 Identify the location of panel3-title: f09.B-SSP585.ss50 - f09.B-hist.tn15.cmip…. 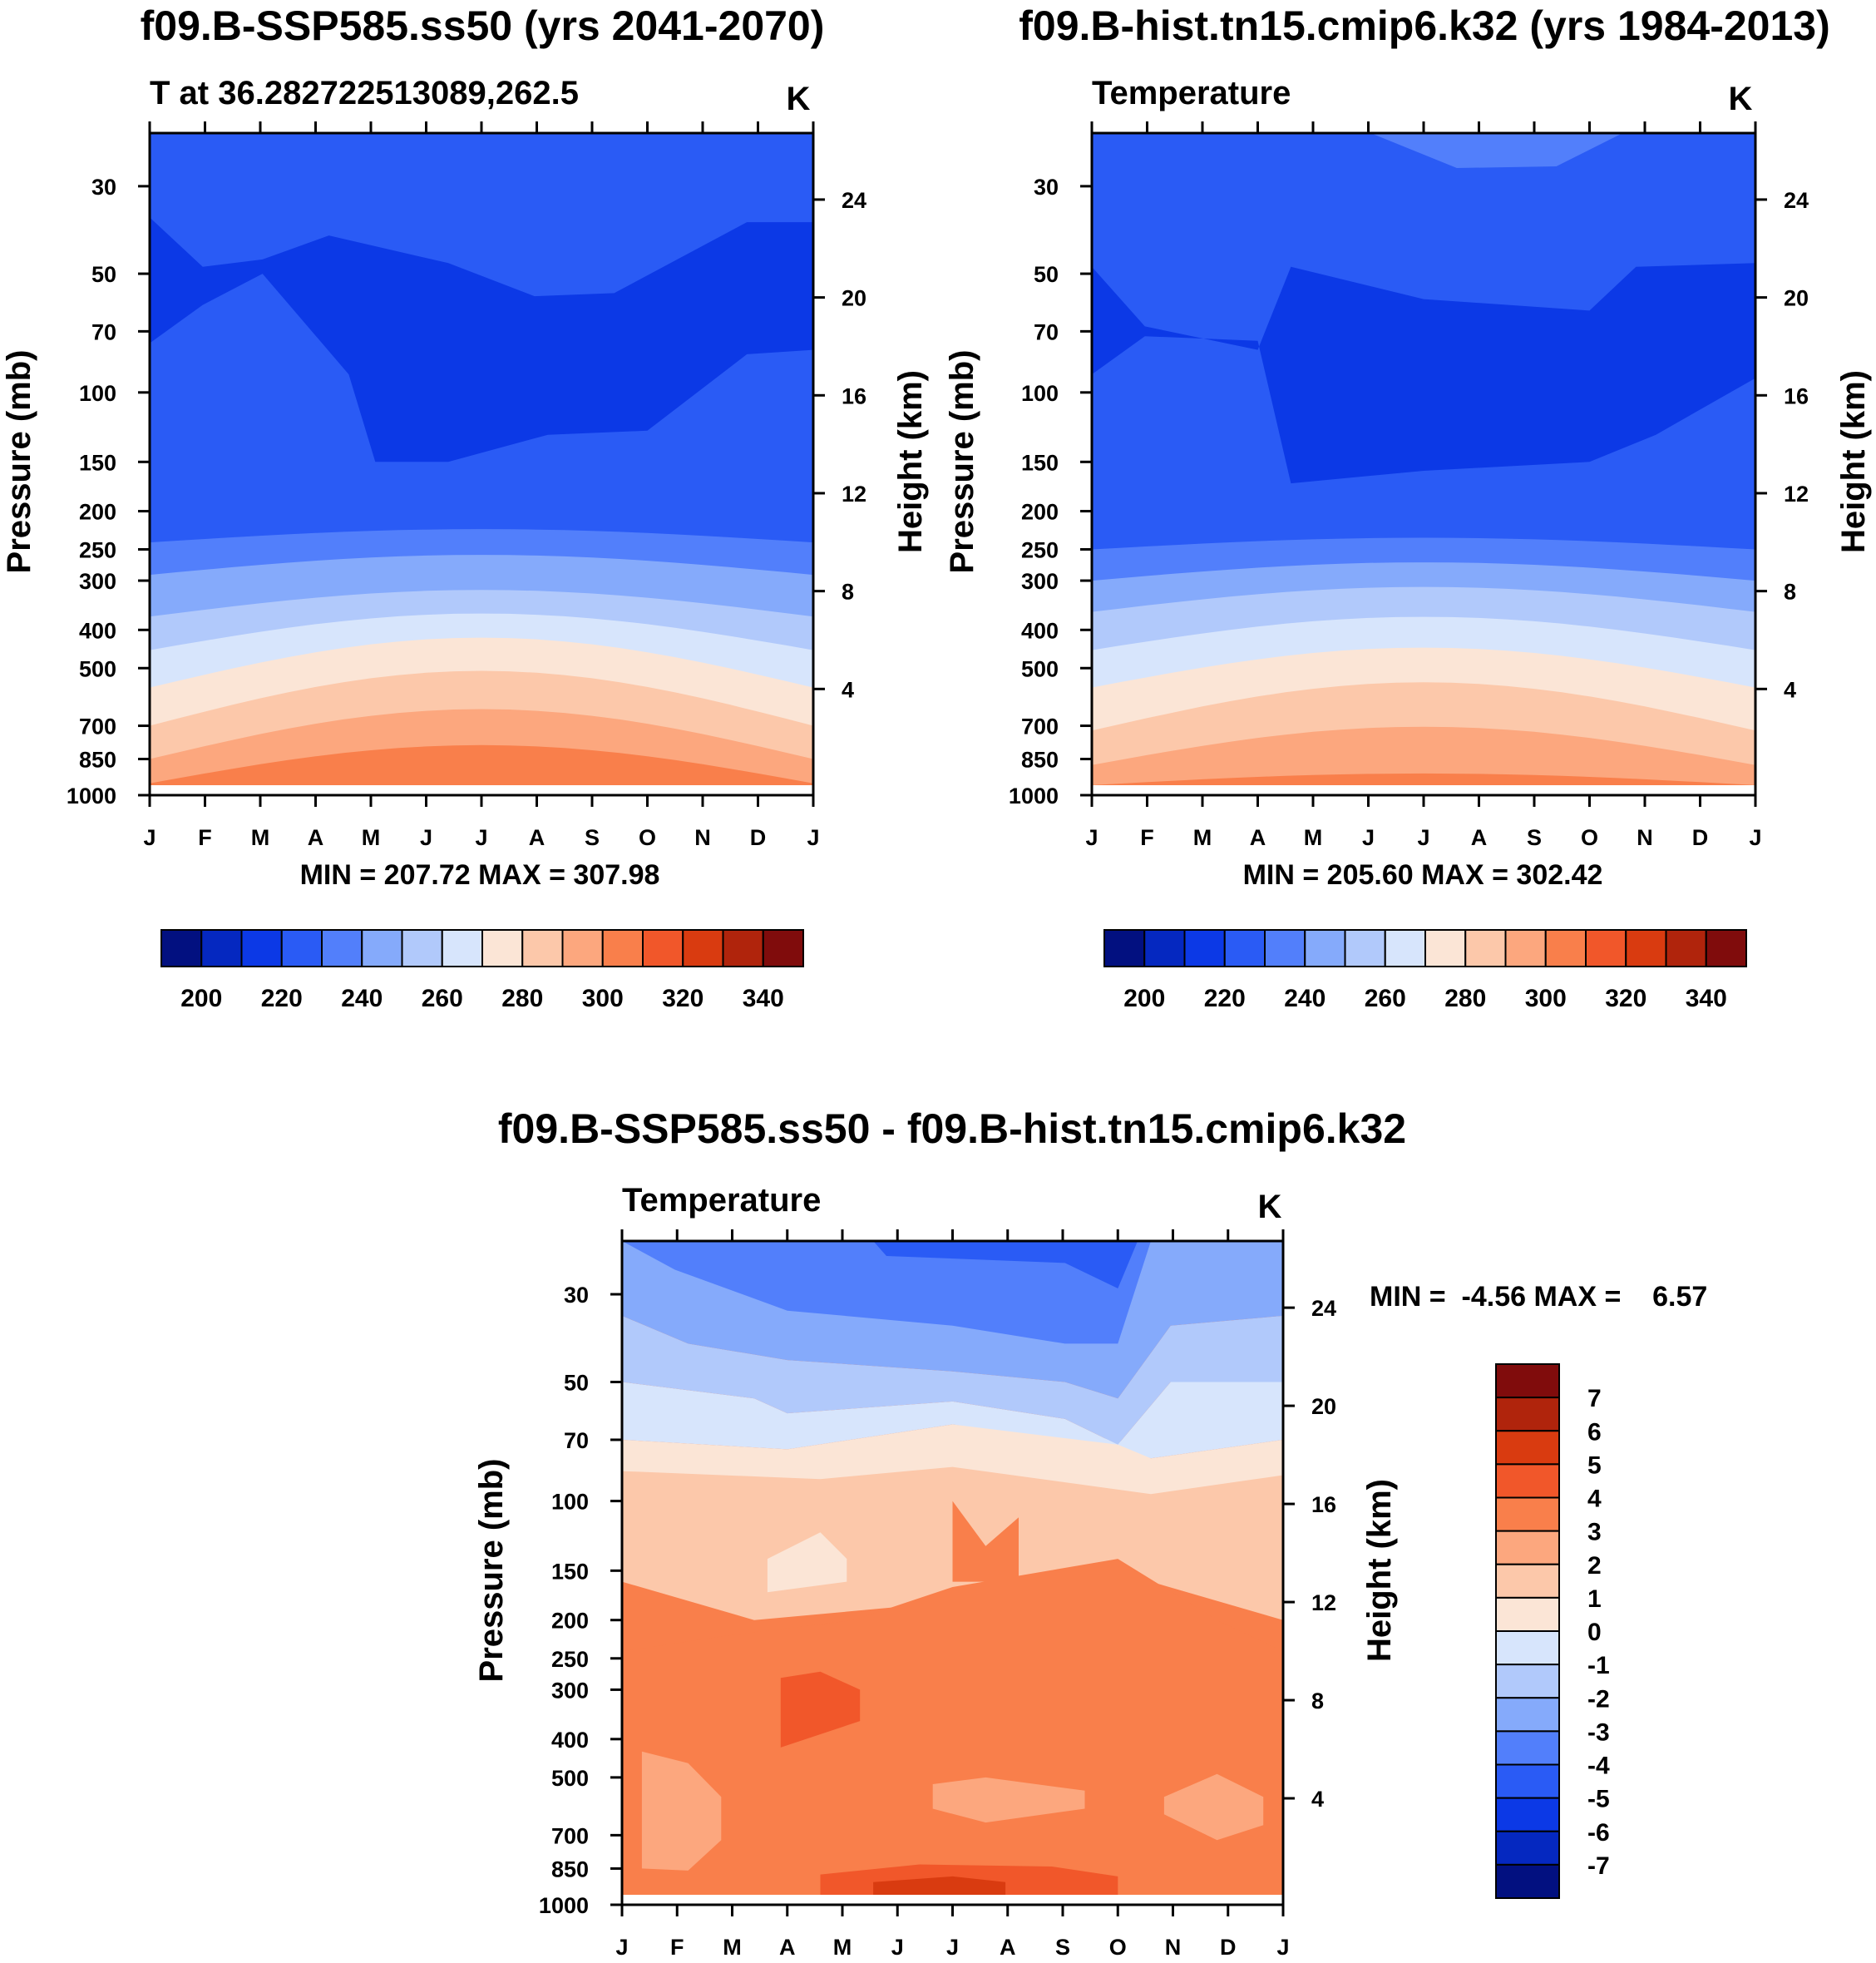
(952, 1128).